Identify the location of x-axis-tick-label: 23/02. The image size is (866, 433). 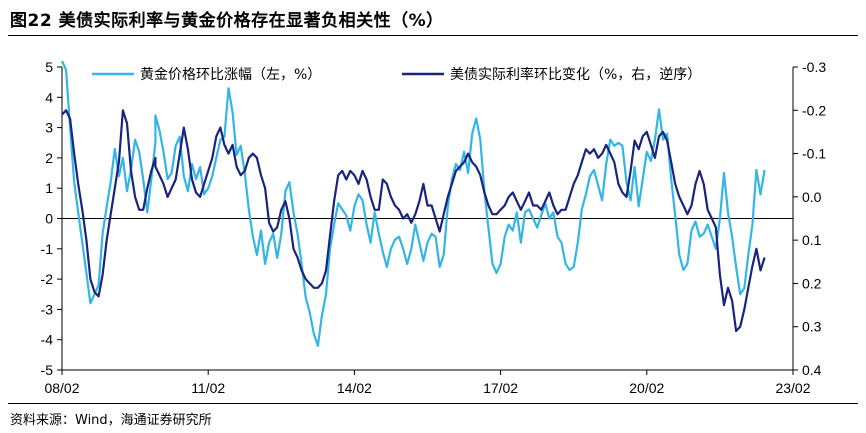
(792, 388).